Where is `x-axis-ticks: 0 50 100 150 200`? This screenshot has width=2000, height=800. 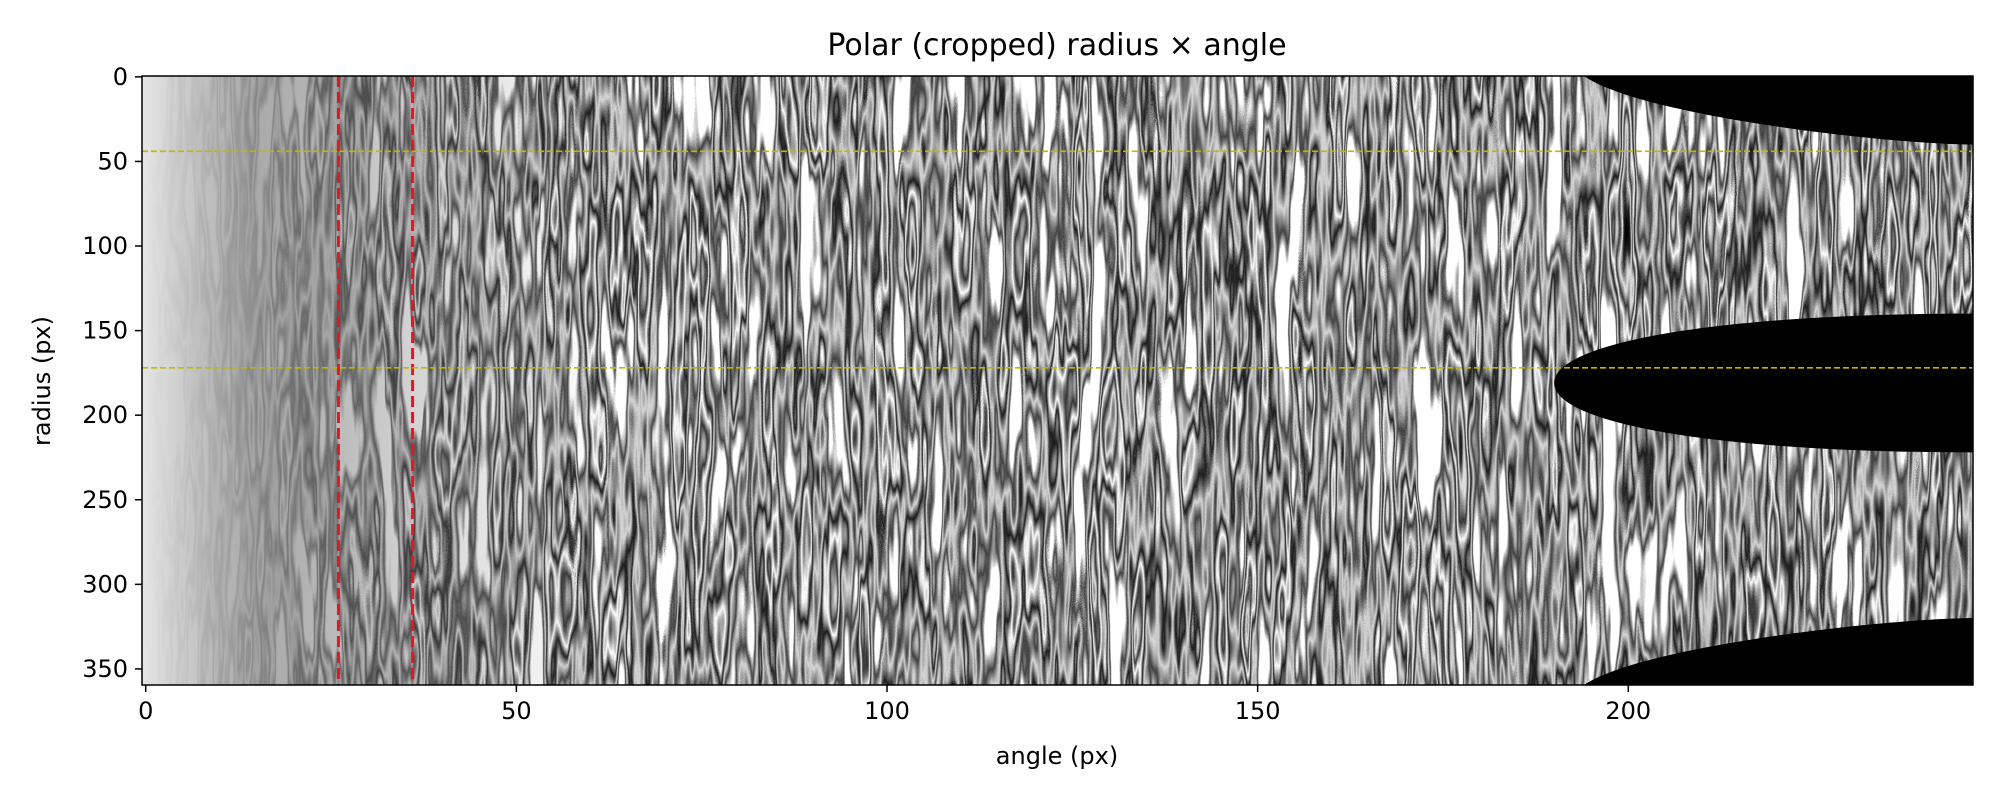
x-axis-ticks: 0 50 100 150 200 is located at coordinates (894, 705).